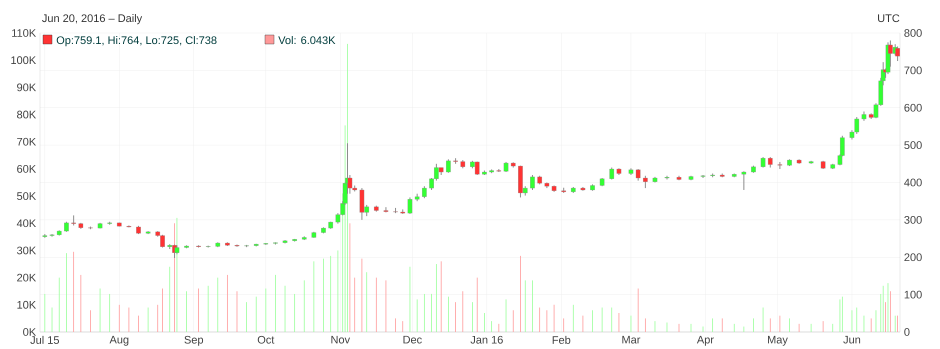 The width and height of the screenshot is (940, 349). Describe the element at coordinates (913, 70) in the screenshot. I see `y2-tick-label: 700` at that location.